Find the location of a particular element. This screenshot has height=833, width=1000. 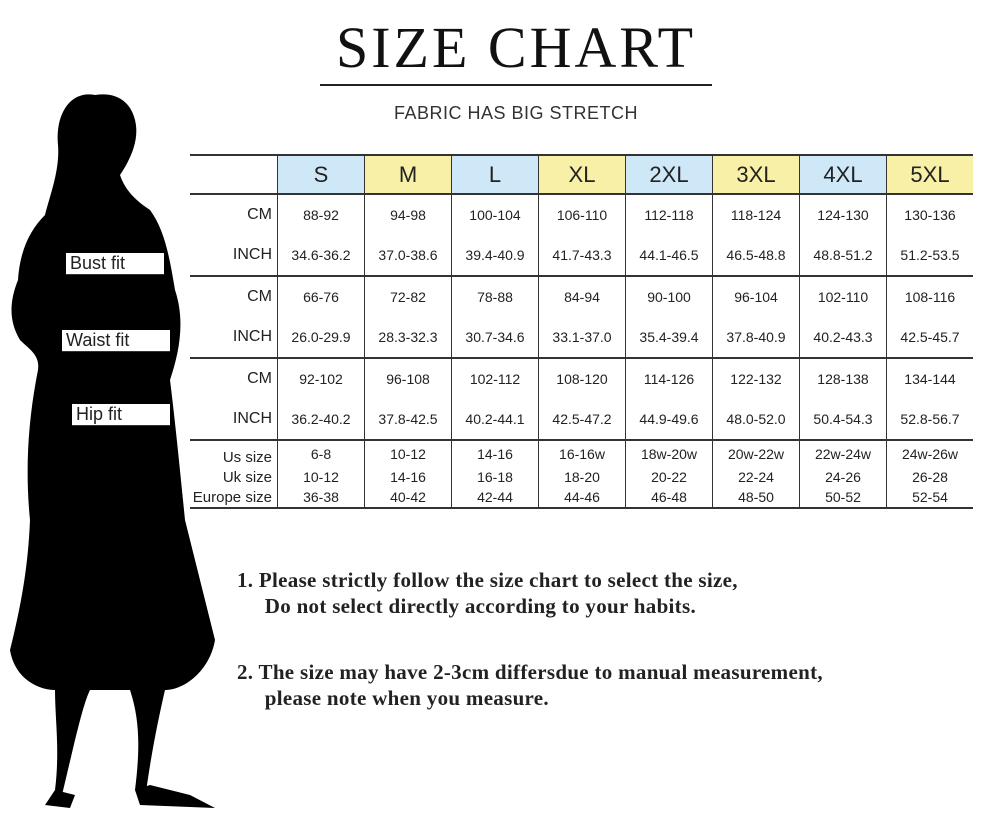

table-cell: 37.8-40.9 is located at coordinates (756, 338).